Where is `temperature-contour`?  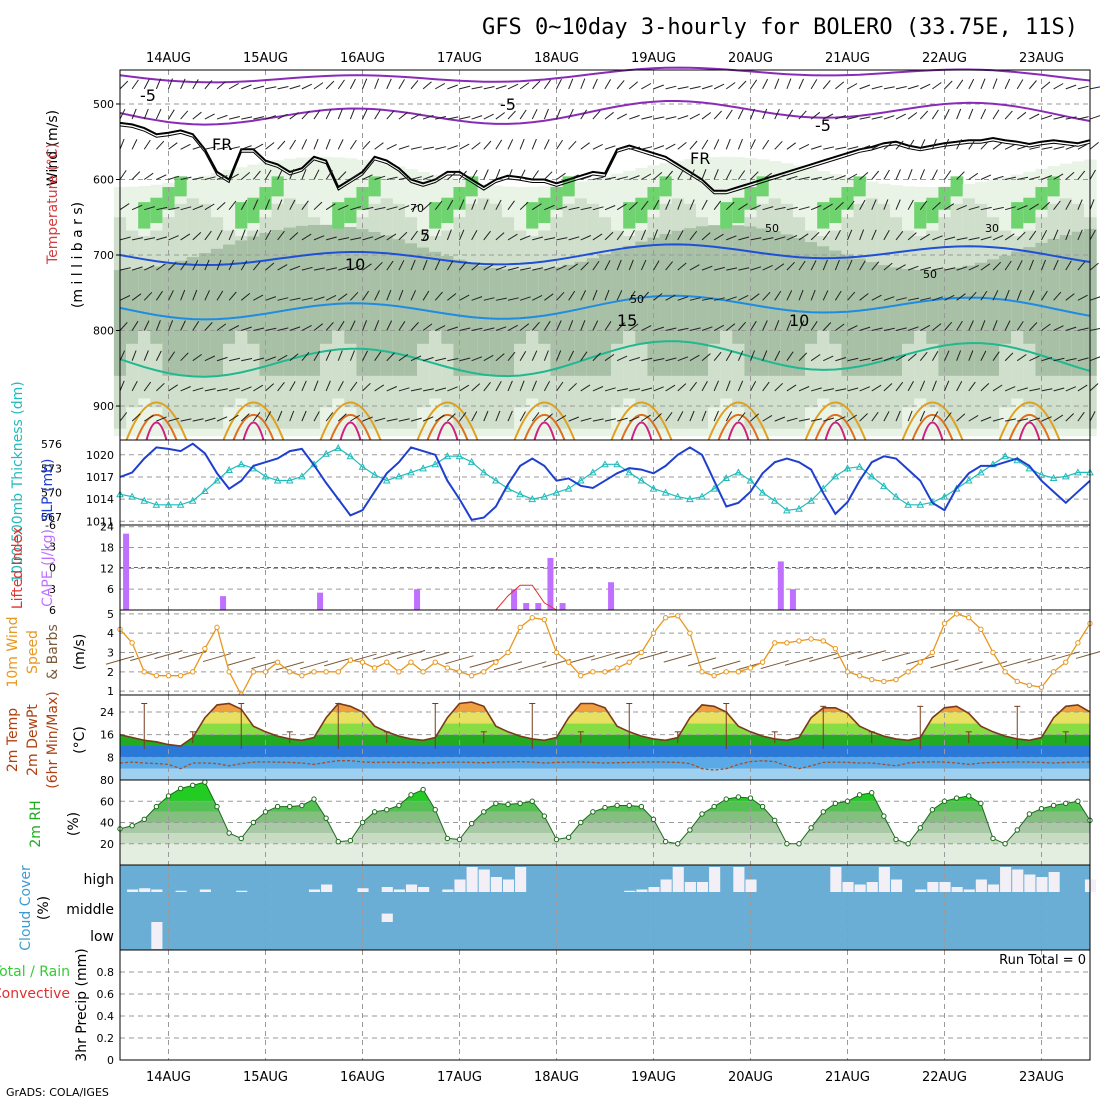
temperature-contour is located at coordinates (605, 255).